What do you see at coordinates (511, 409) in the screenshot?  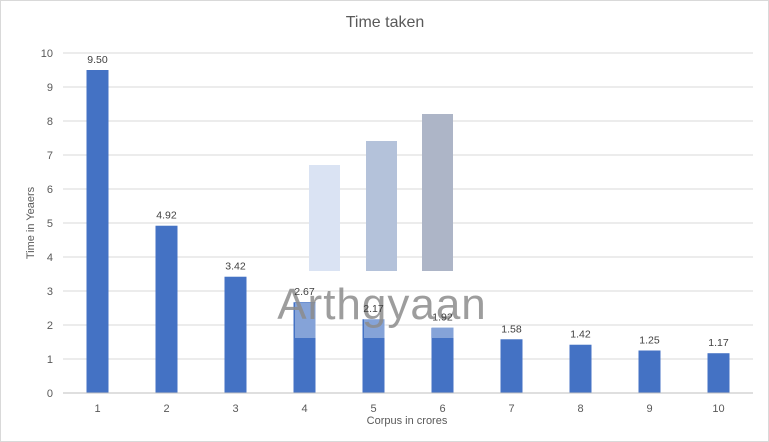 I see `x-tick-label-7: 7` at bounding box center [511, 409].